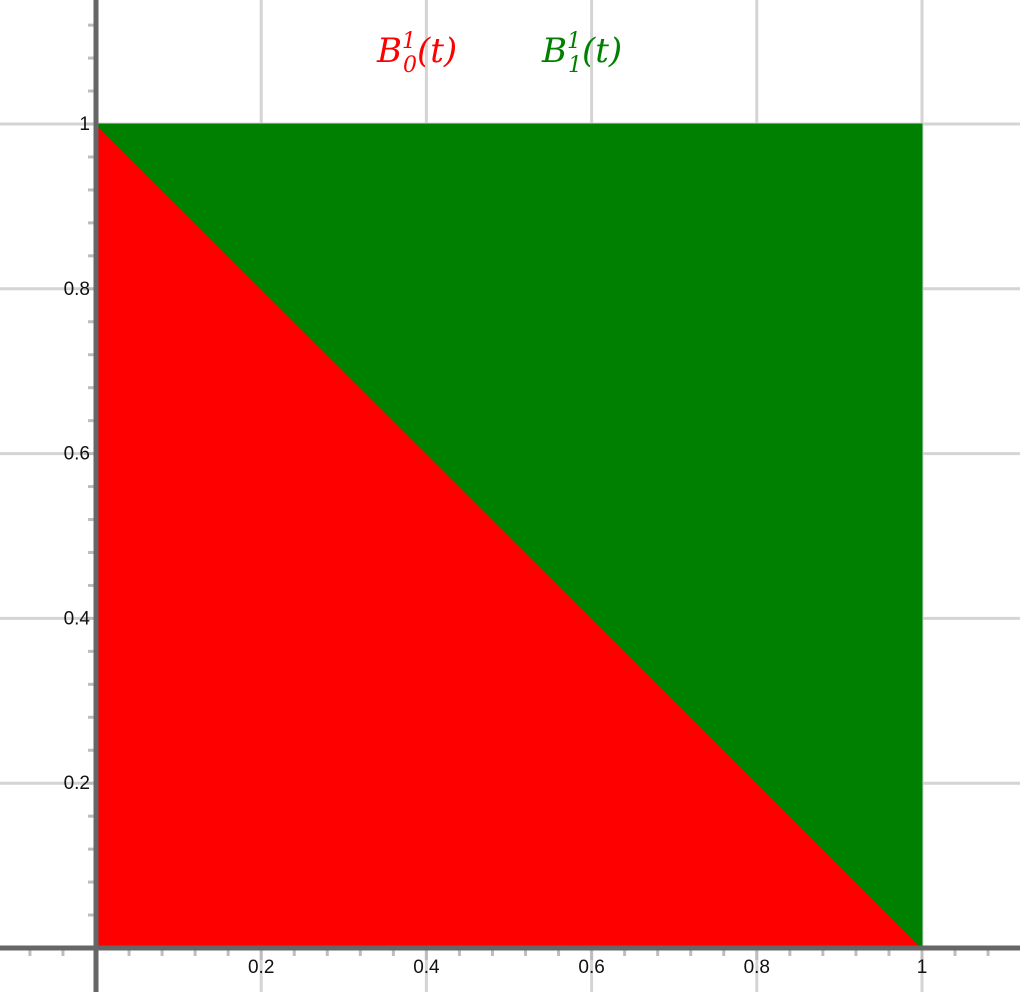 The width and height of the screenshot is (1020, 992). I want to click on legend: B1 0(t) B1 1(t), so click(499, 53).